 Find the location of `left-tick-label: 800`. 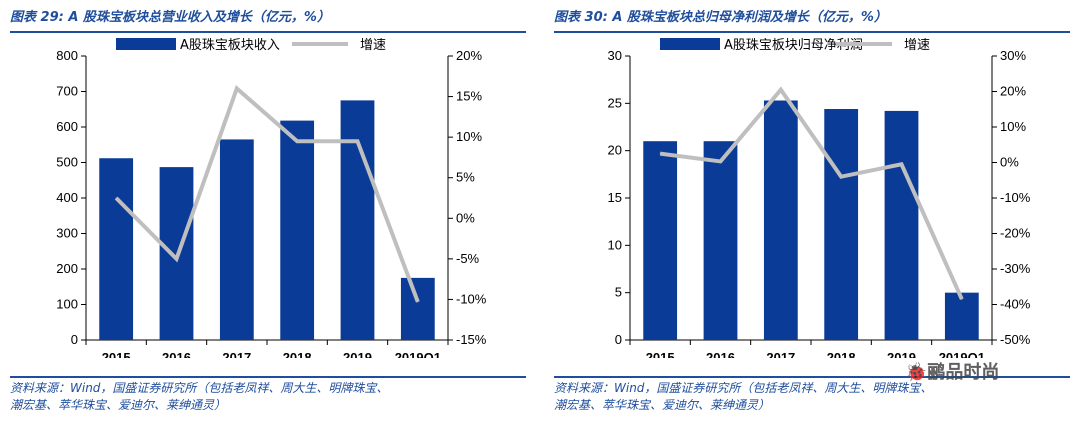

left-tick-label: 800 is located at coordinates (67, 55).